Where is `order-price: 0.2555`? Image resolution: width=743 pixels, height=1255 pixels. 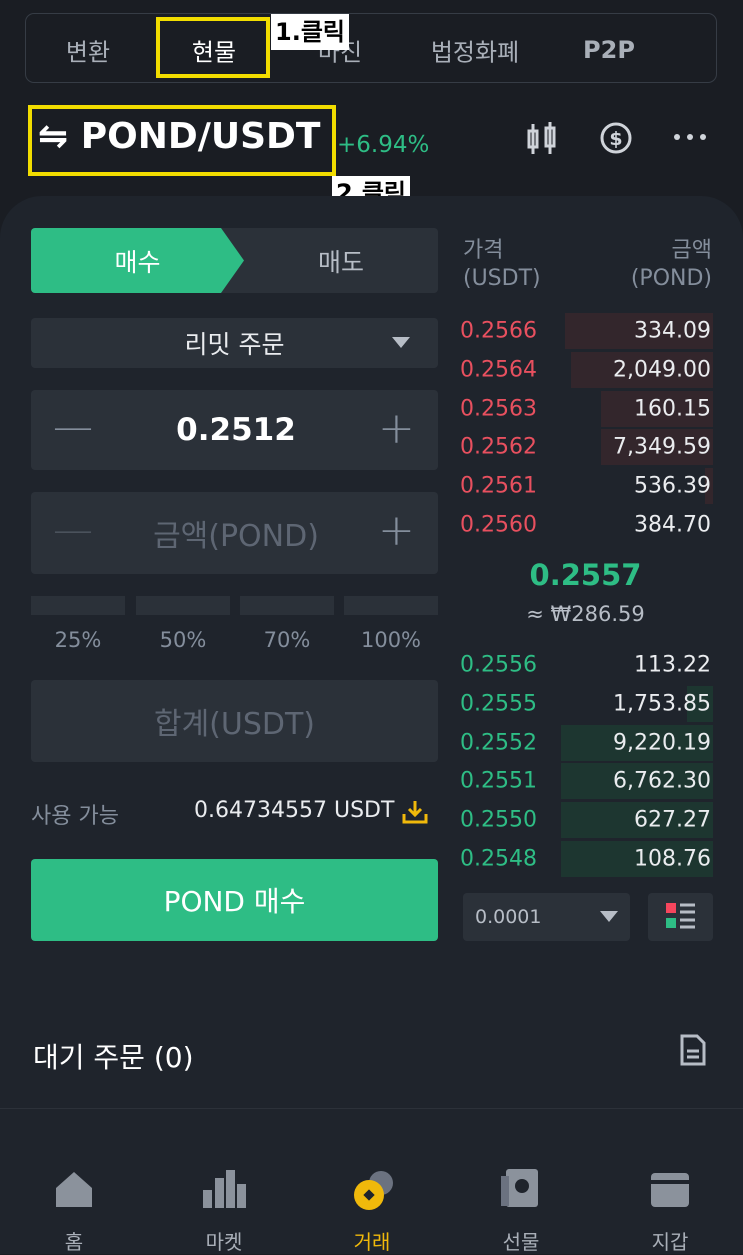
order-price: 0.2555 is located at coordinates (498, 704).